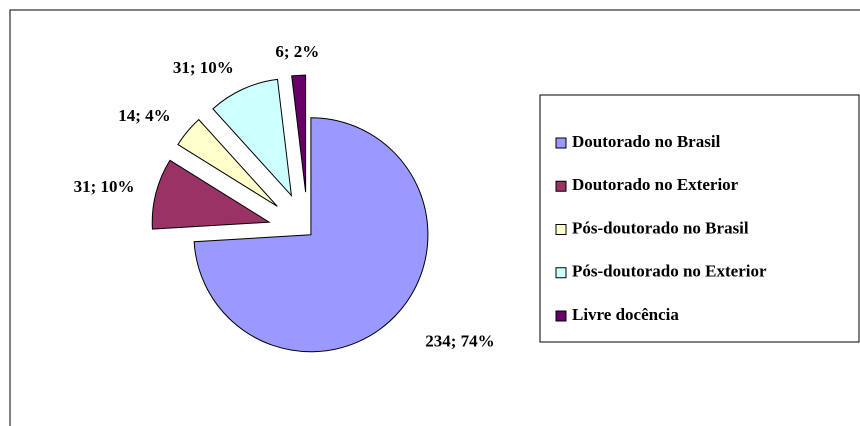 The height and width of the screenshot is (426, 860). Describe the element at coordinates (459, 340) in the screenshot. I see `data-label: 234; 74%` at that location.